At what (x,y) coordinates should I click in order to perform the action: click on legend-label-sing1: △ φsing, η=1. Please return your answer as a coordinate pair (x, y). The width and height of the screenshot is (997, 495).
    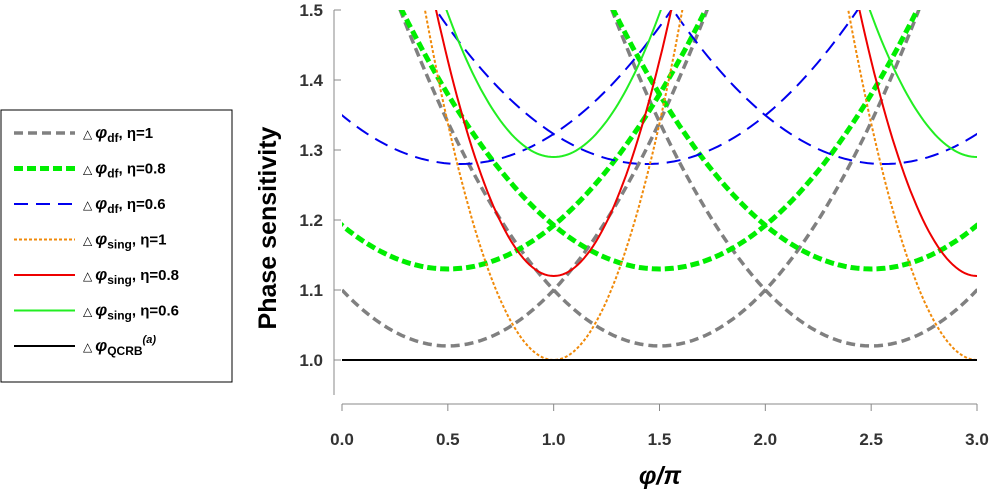
    Looking at the image, I should click on (124, 241).